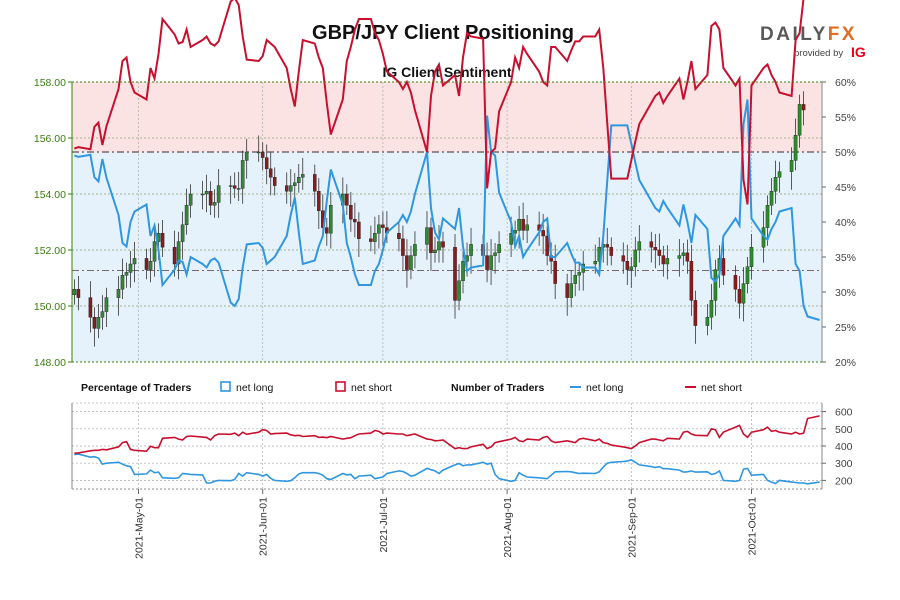 The width and height of the screenshot is (900, 600). I want to click on price-tick-label: 150.00, so click(50, 307).